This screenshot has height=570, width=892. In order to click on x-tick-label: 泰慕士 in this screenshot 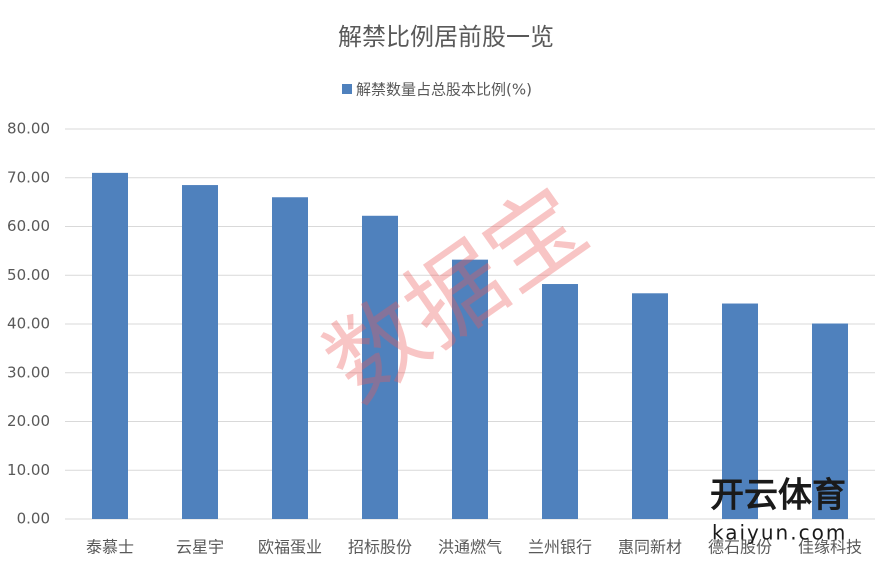, I will do `click(110, 547)`.